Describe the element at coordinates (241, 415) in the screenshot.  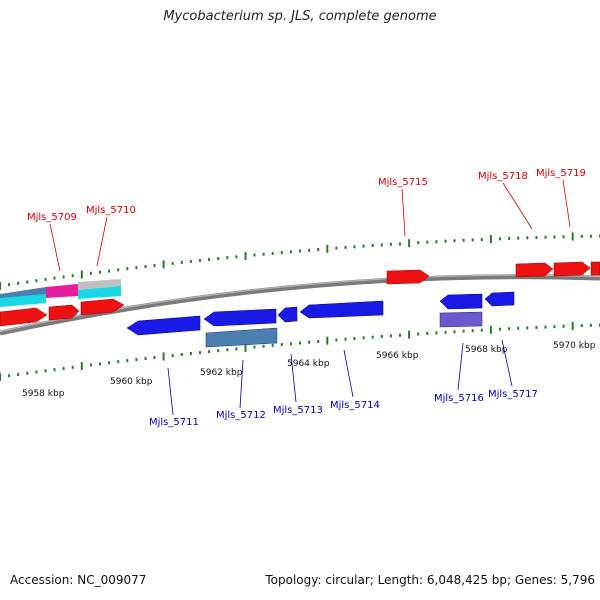
I see `label-mjls-5712: Mjls_5712` at that location.